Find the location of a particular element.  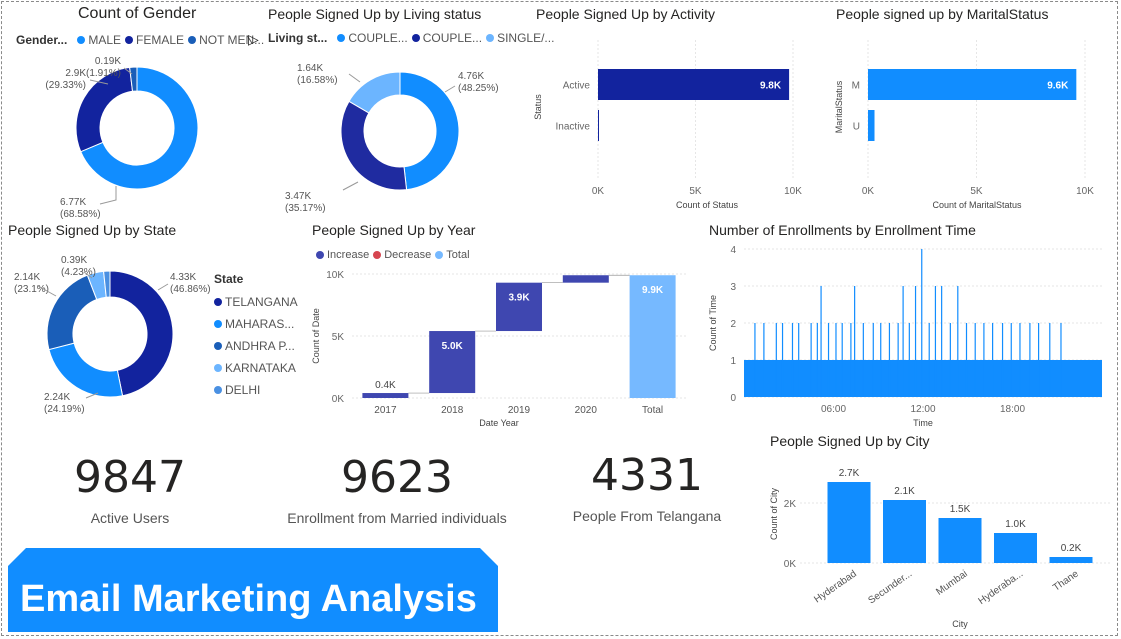

year-x-axis-title: Date Year is located at coordinates (499, 423).